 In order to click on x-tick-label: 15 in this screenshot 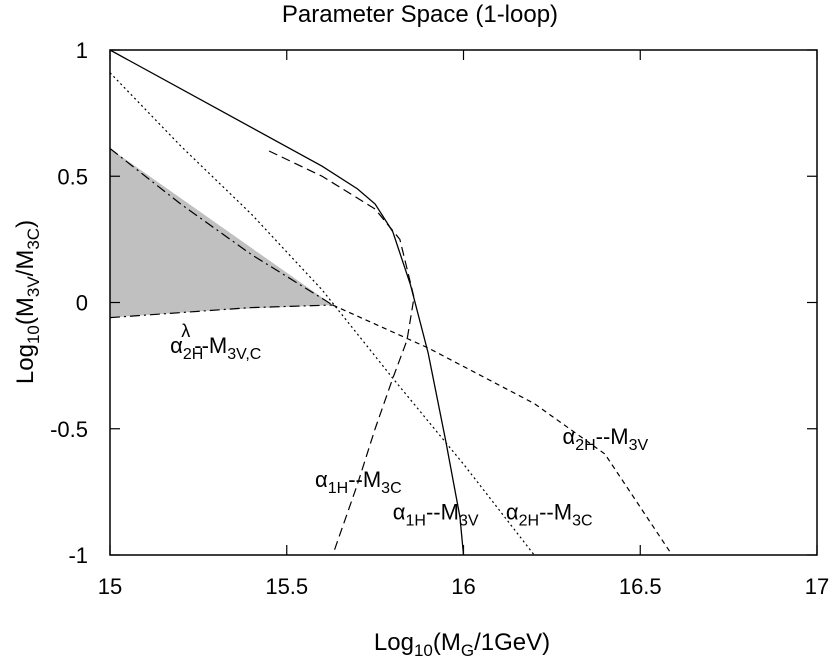, I will do `click(110, 586)`.